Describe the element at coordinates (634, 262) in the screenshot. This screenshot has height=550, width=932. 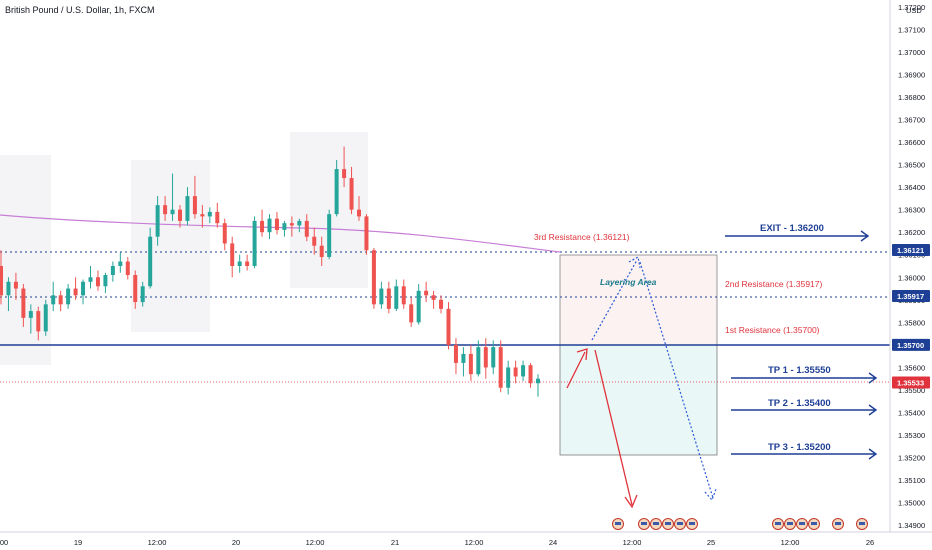
I see `projection-dotted-head` at that location.